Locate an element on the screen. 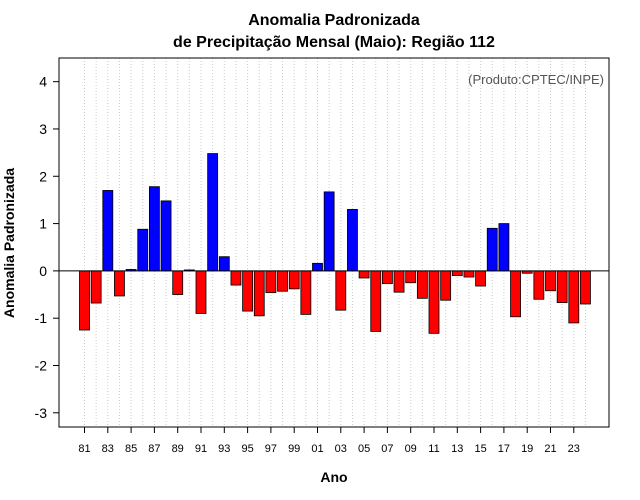 This screenshot has width=640, height=500. x-tick-label: 13 is located at coordinates (457, 449).